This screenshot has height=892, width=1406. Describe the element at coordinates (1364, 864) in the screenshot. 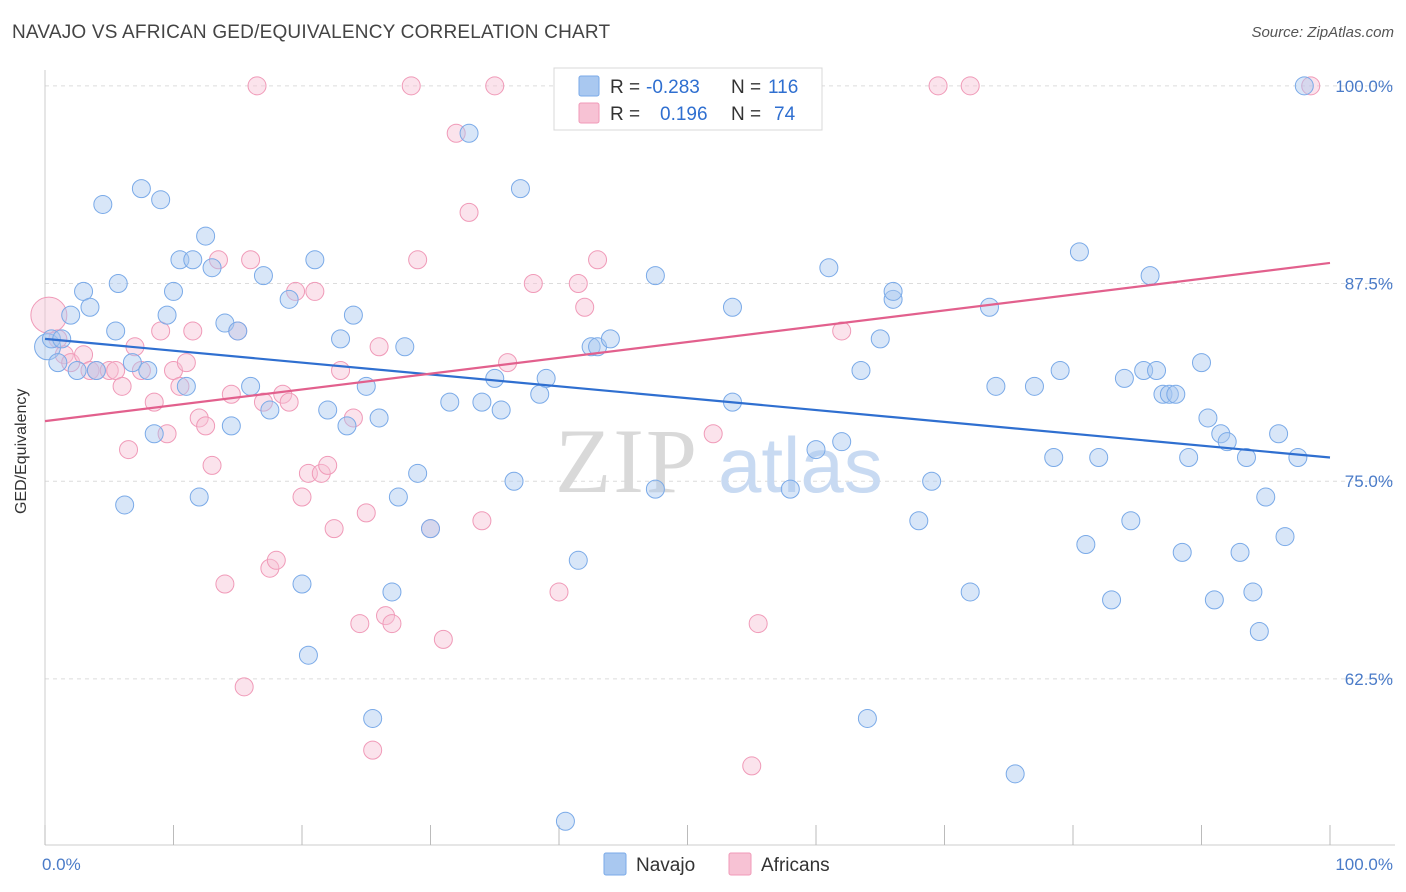

I see `x-tick-label: 100.0%` at that location.